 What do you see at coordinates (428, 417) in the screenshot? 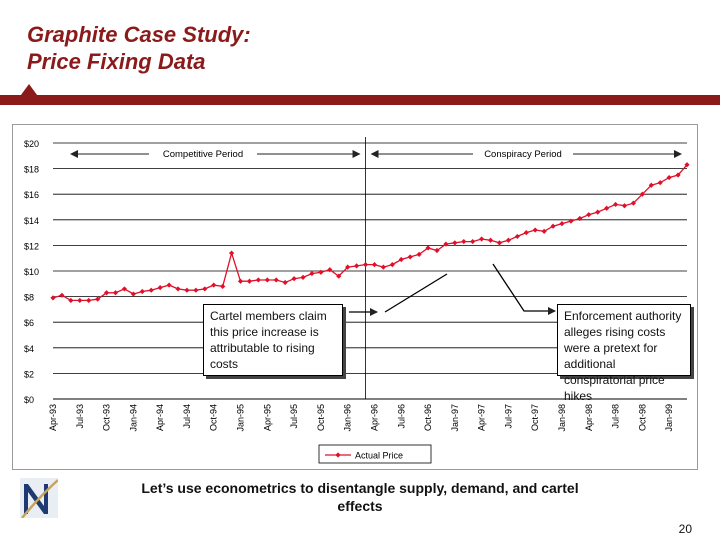
I see `x-tick-label: Oct-96` at bounding box center [428, 417].